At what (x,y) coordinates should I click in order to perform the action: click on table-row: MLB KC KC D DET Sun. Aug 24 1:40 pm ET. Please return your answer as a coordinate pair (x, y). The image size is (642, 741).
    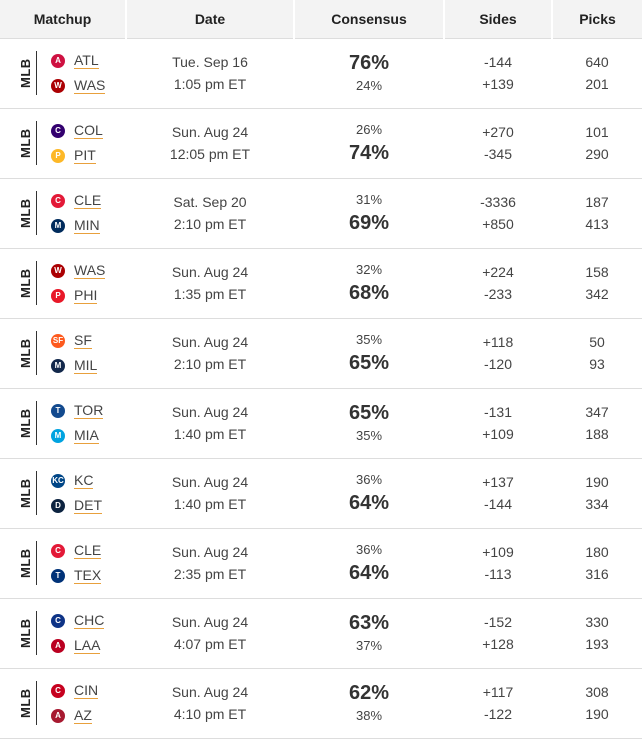
    Looking at the image, I should click on (321, 493).